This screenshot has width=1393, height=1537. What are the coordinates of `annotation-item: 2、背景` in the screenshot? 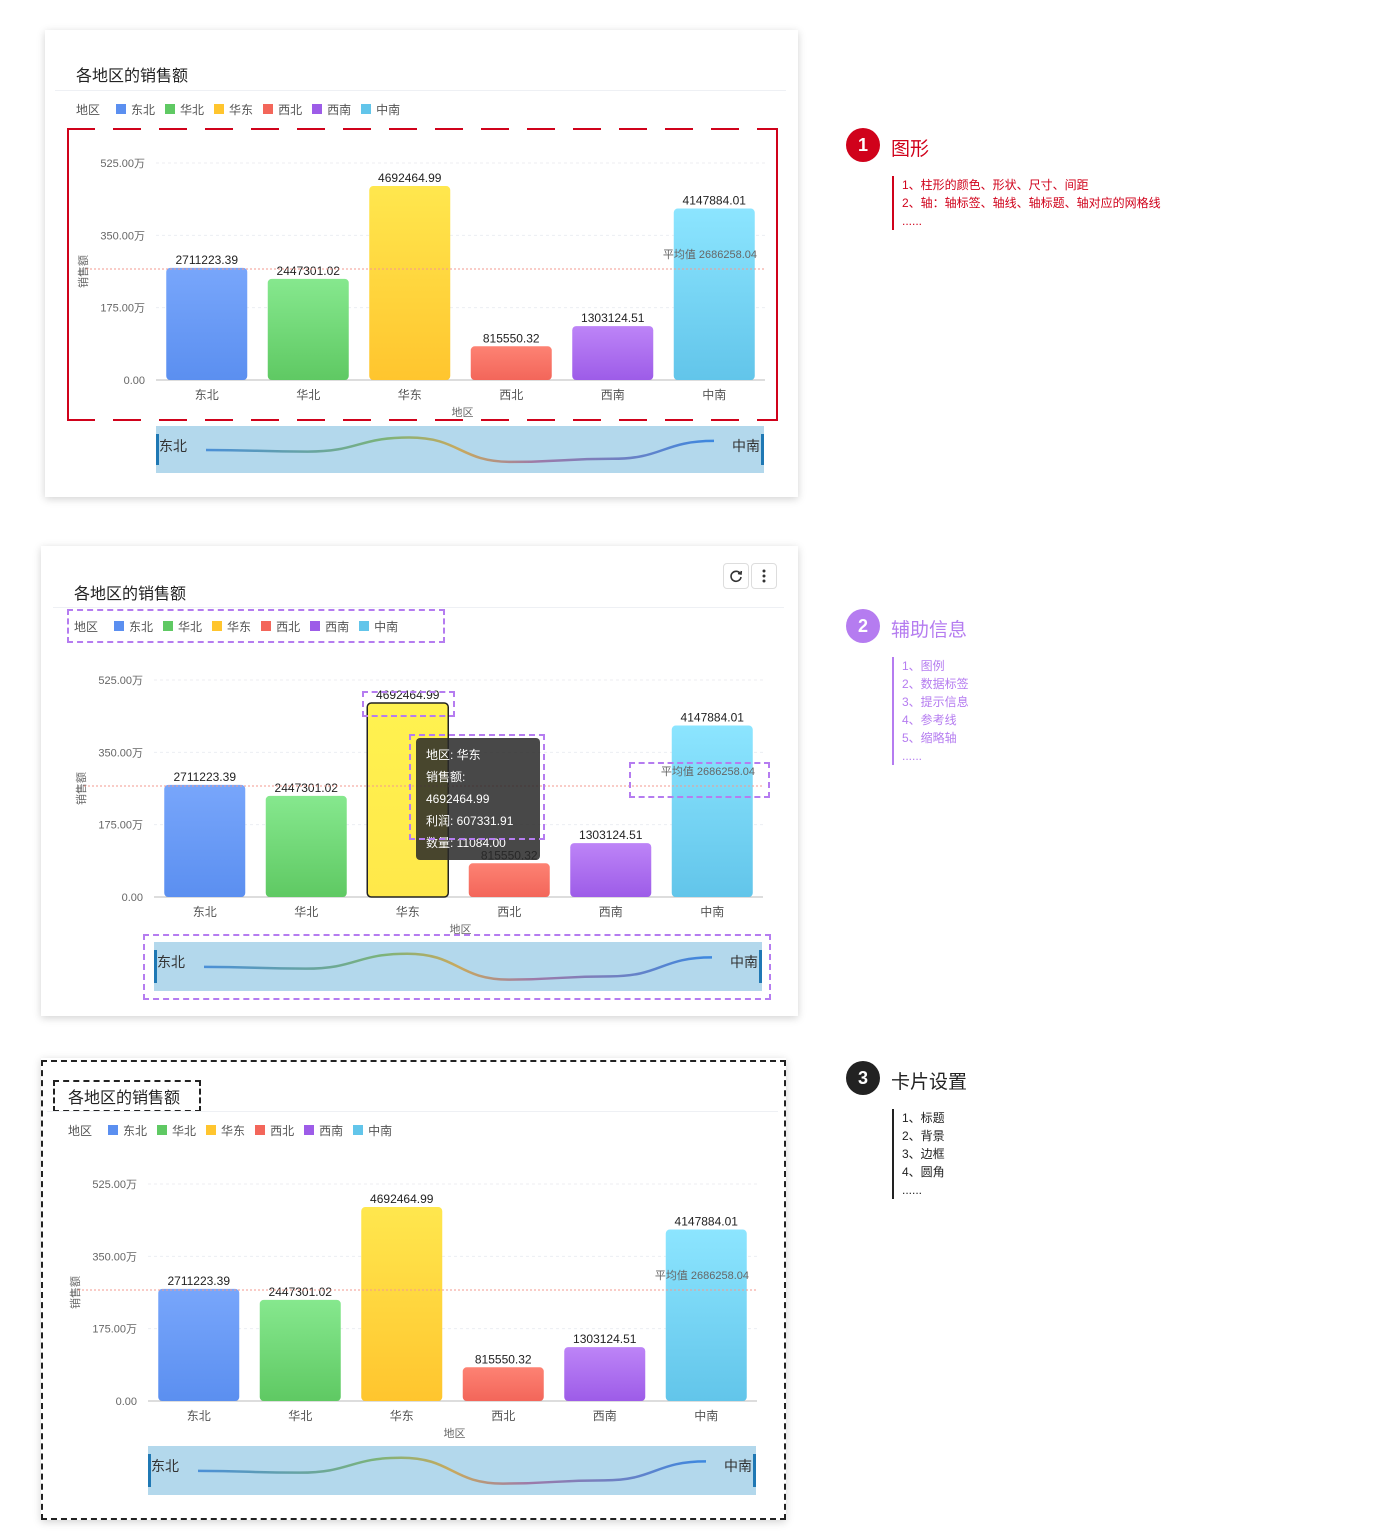 It's located at (923, 1136).